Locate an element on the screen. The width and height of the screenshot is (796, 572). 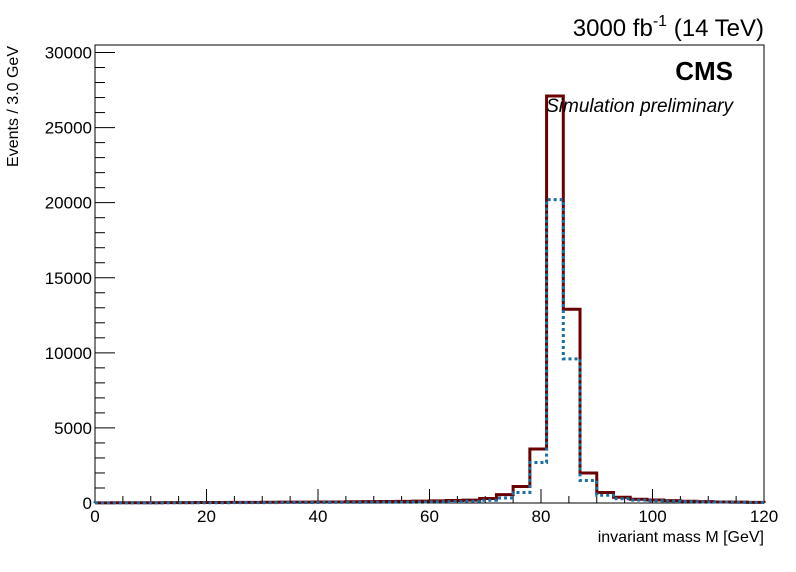
x-tick-label: 100 is located at coordinates (652, 516).